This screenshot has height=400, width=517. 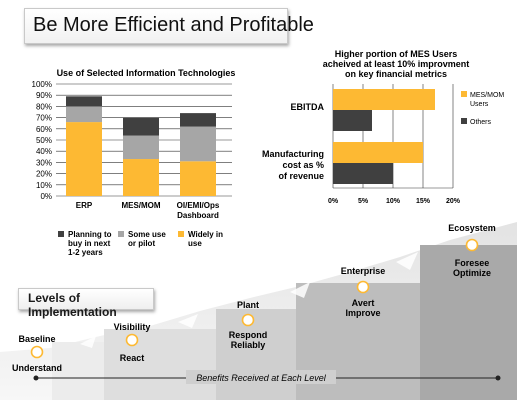 What do you see at coordinates (363, 201) in the screenshot?
I see `x-tick-label: 5%` at bounding box center [363, 201].